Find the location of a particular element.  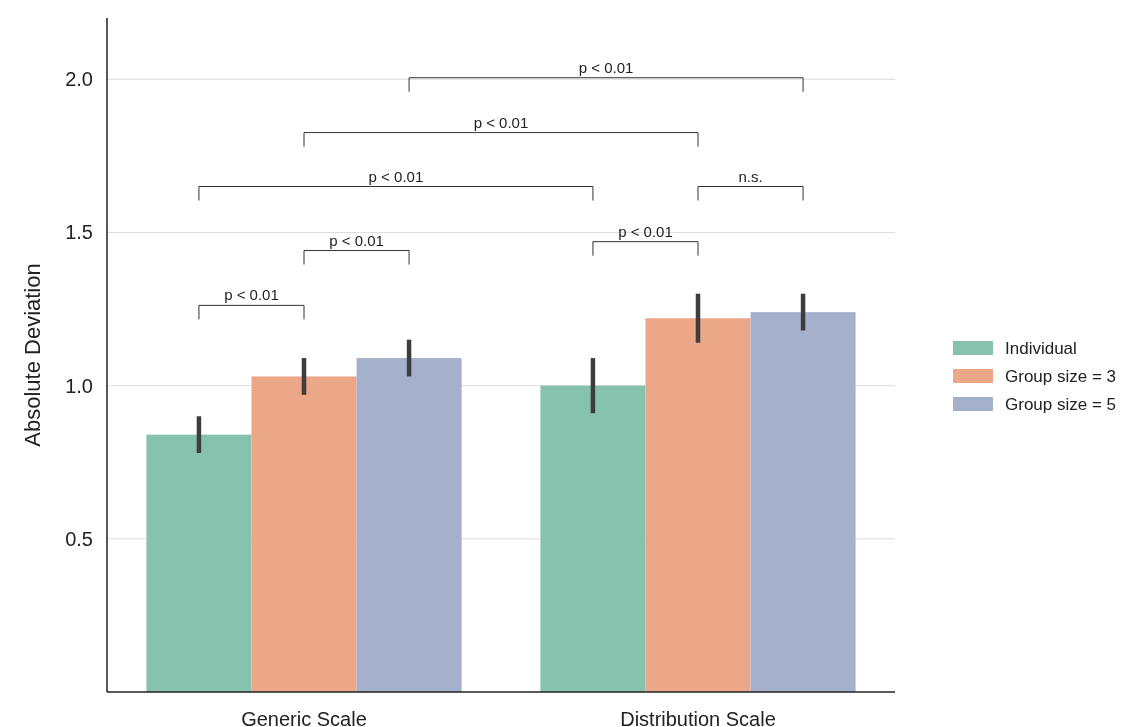

y-tick-label: 2.0 is located at coordinates (79, 79).